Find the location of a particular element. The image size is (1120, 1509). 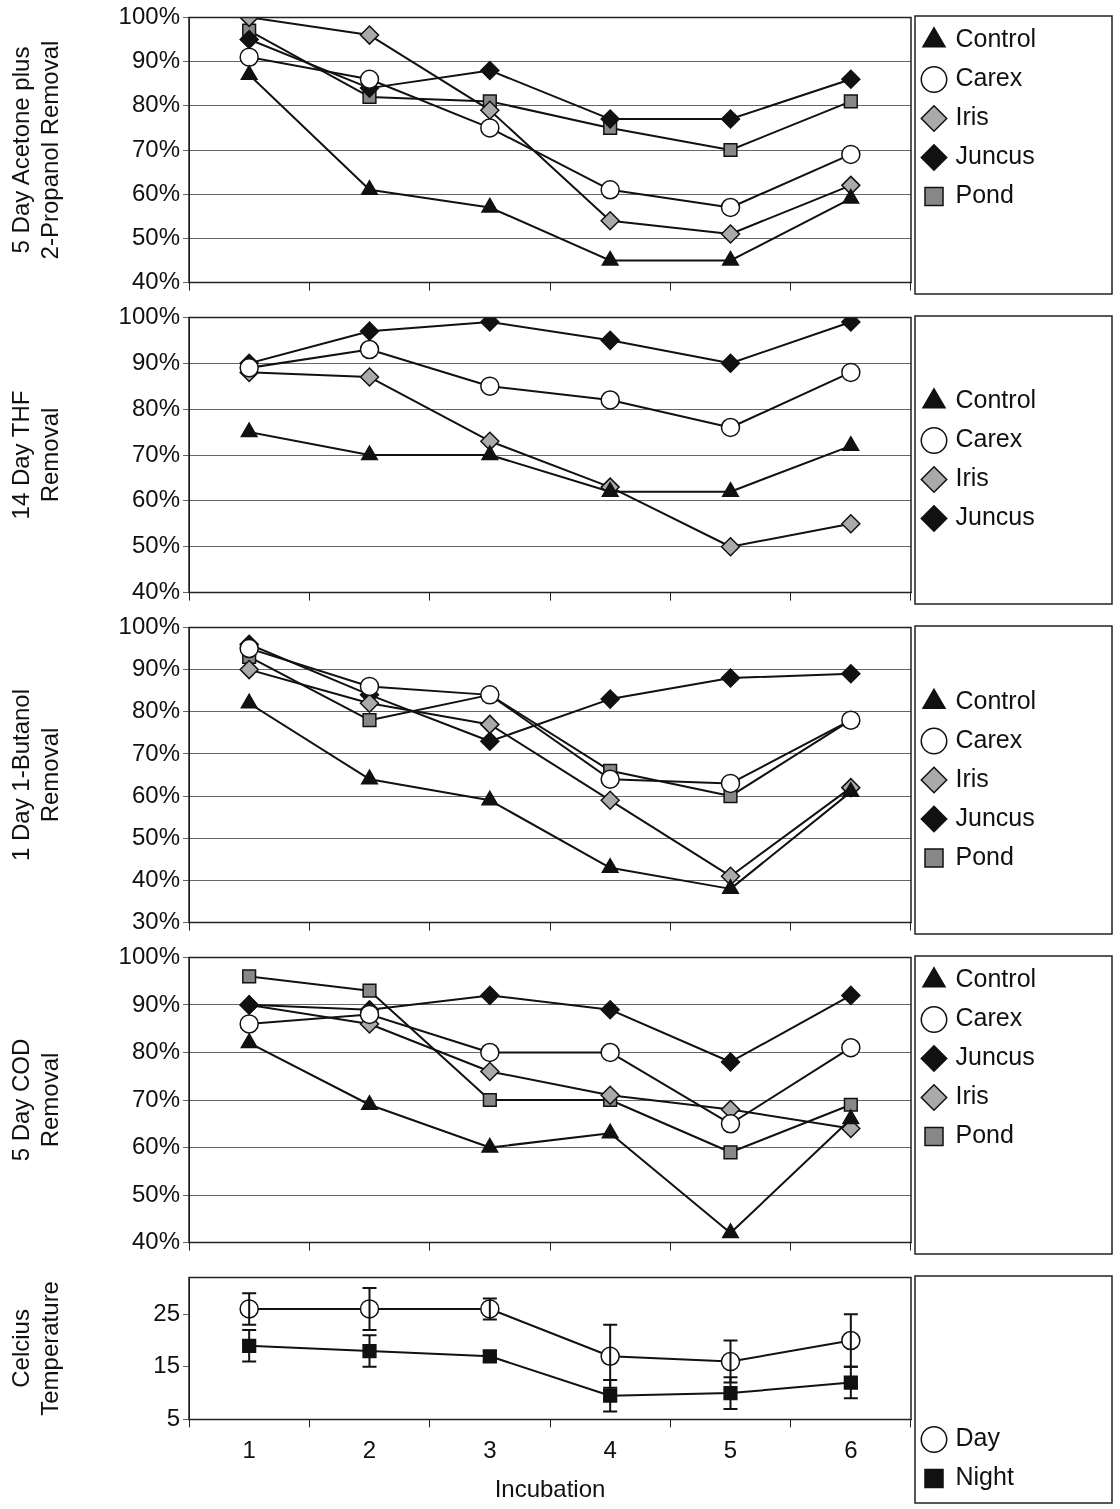

y-axis-title: 5 Day COD Removal is located at coordinates (35, 1100).